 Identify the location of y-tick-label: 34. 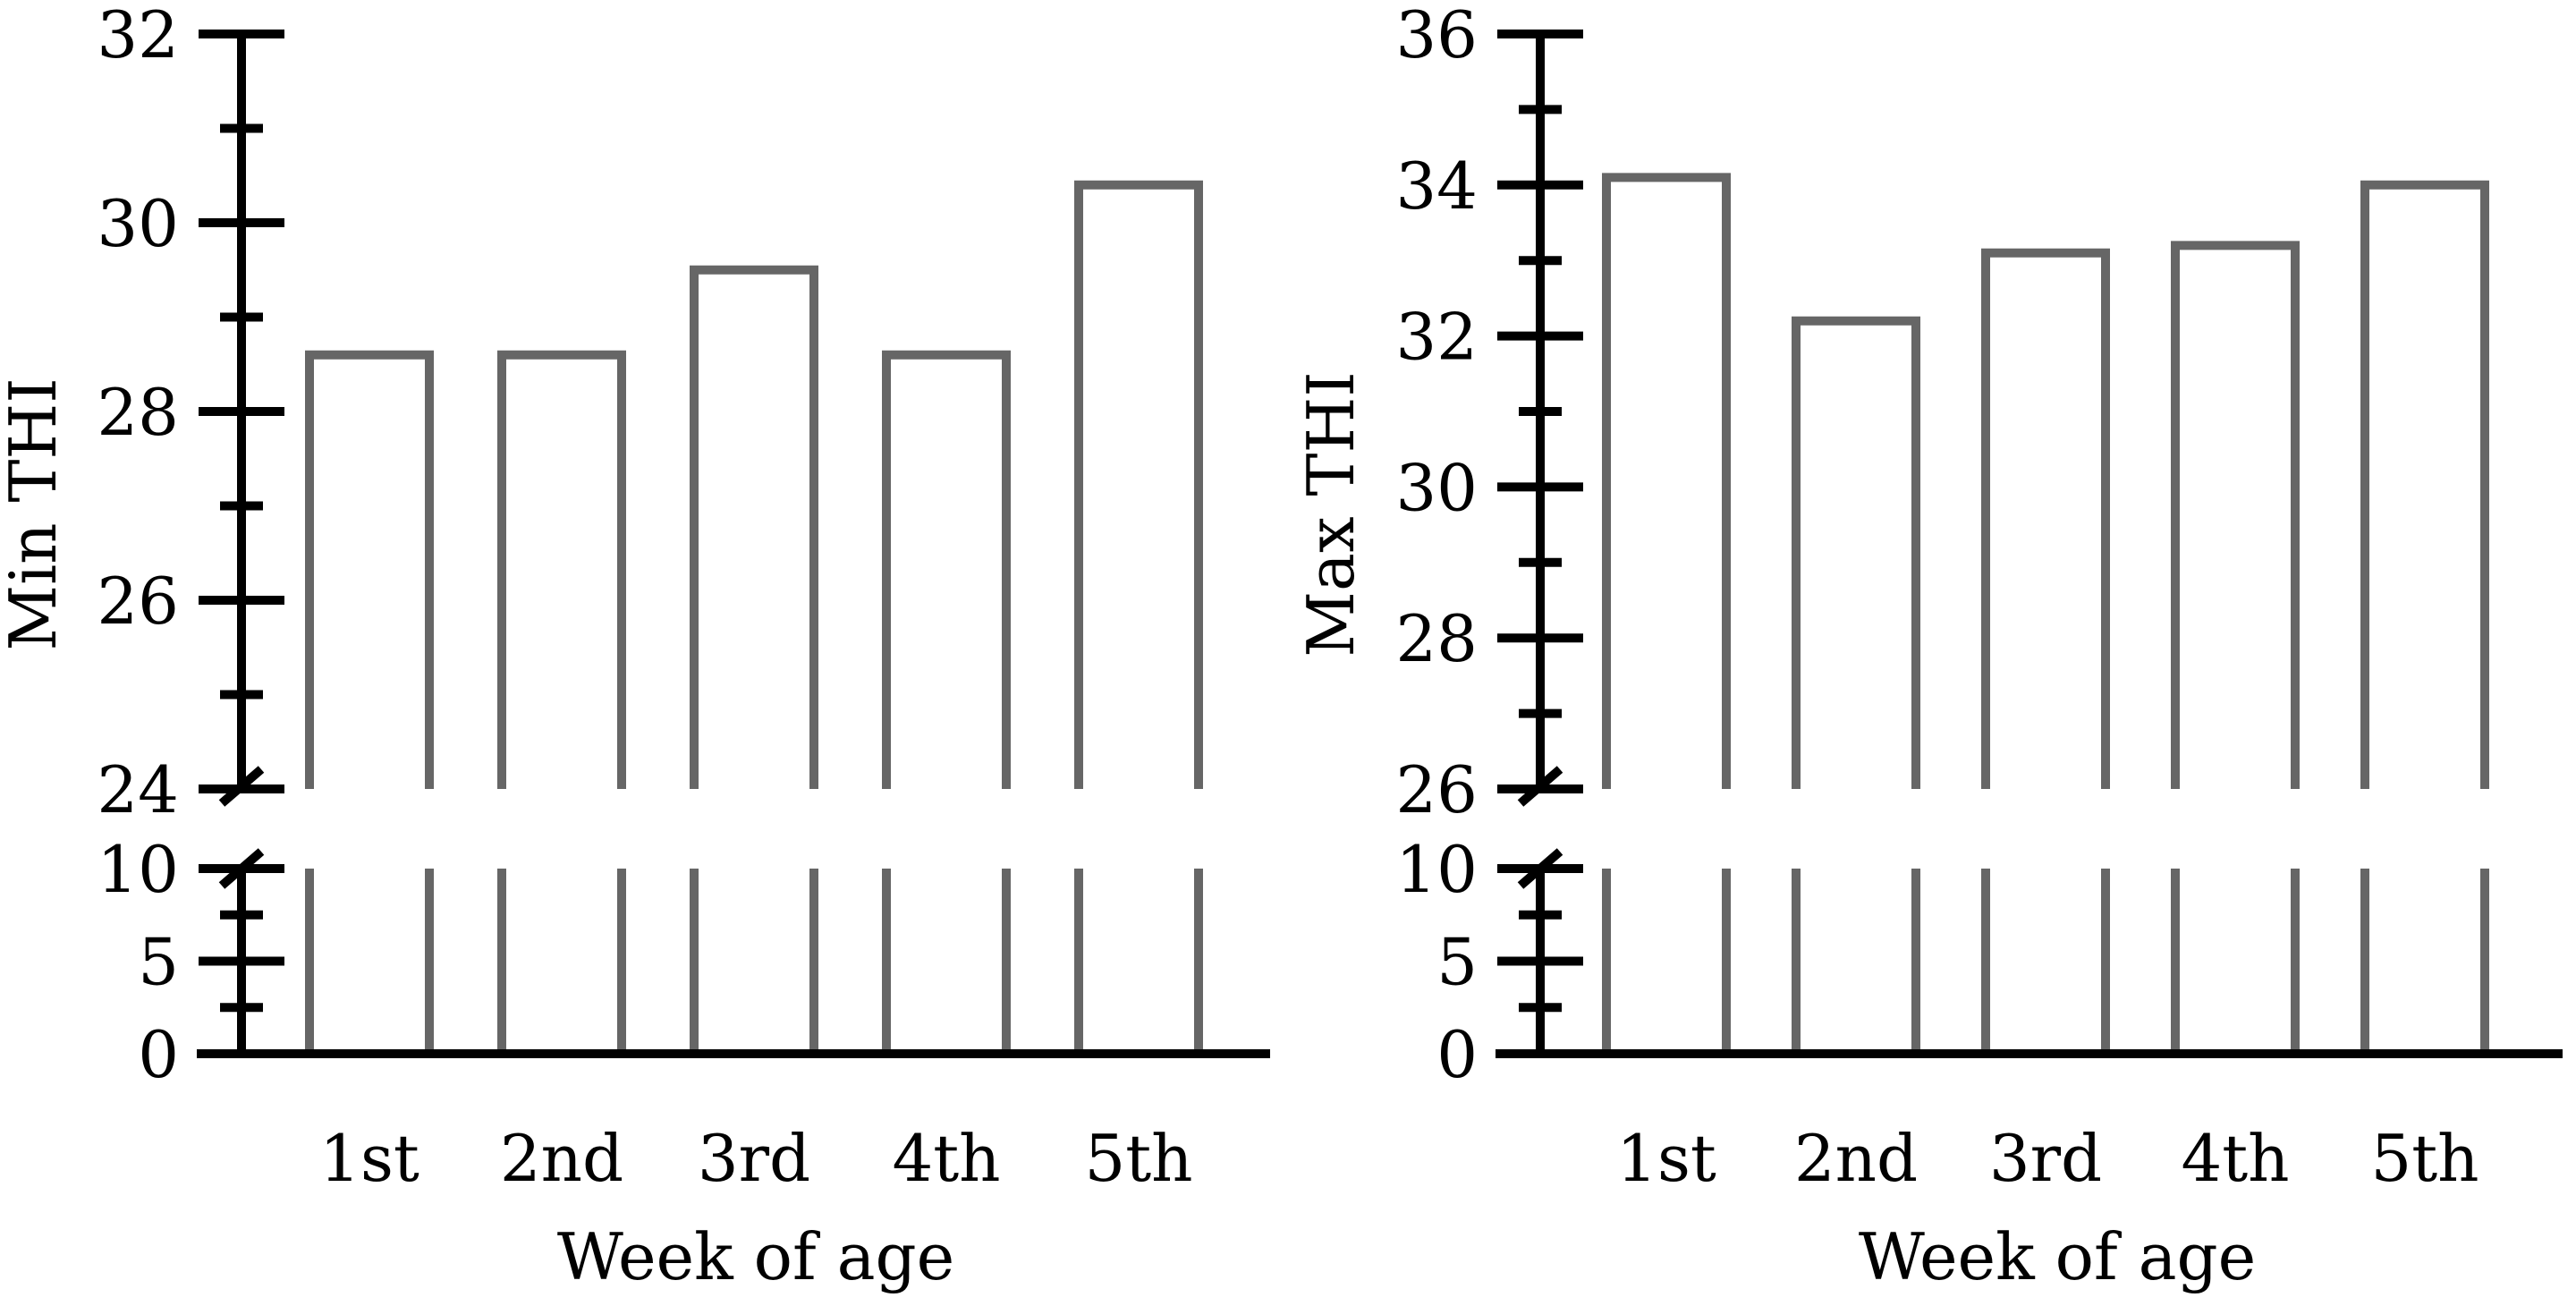
(1436, 186).